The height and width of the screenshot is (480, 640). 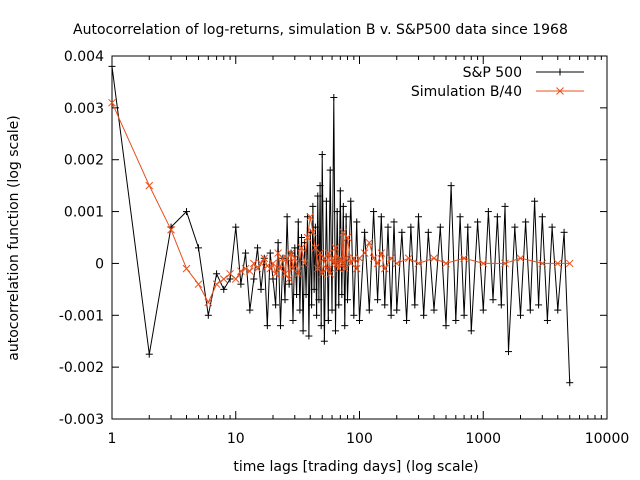 What do you see at coordinates (112, 439) in the screenshot?
I see `x-tick-label: 1` at bounding box center [112, 439].